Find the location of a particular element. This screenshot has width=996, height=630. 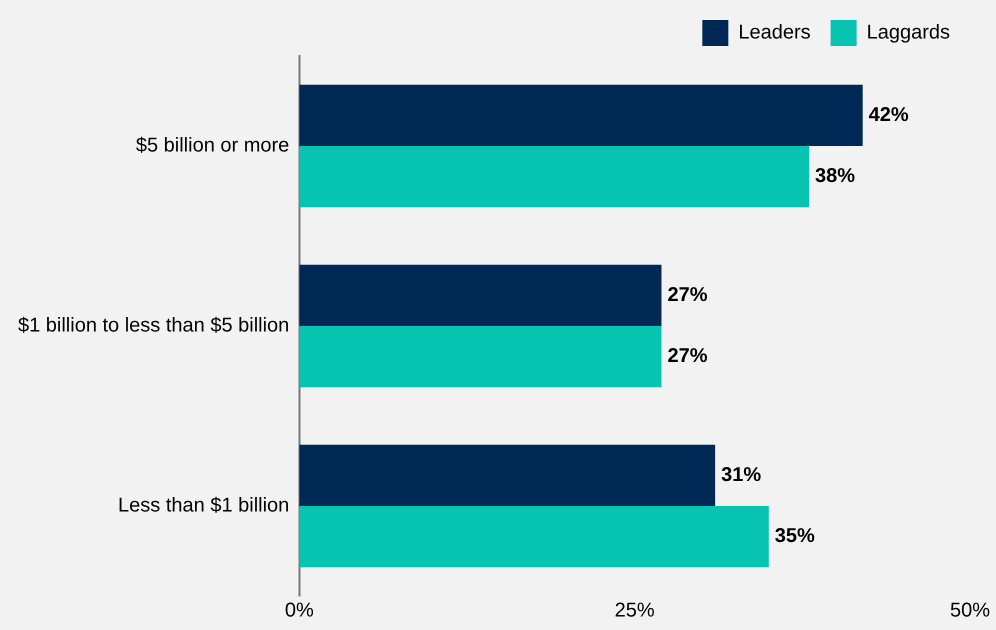

legend-label: Laggards is located at coordinates (908, 33).